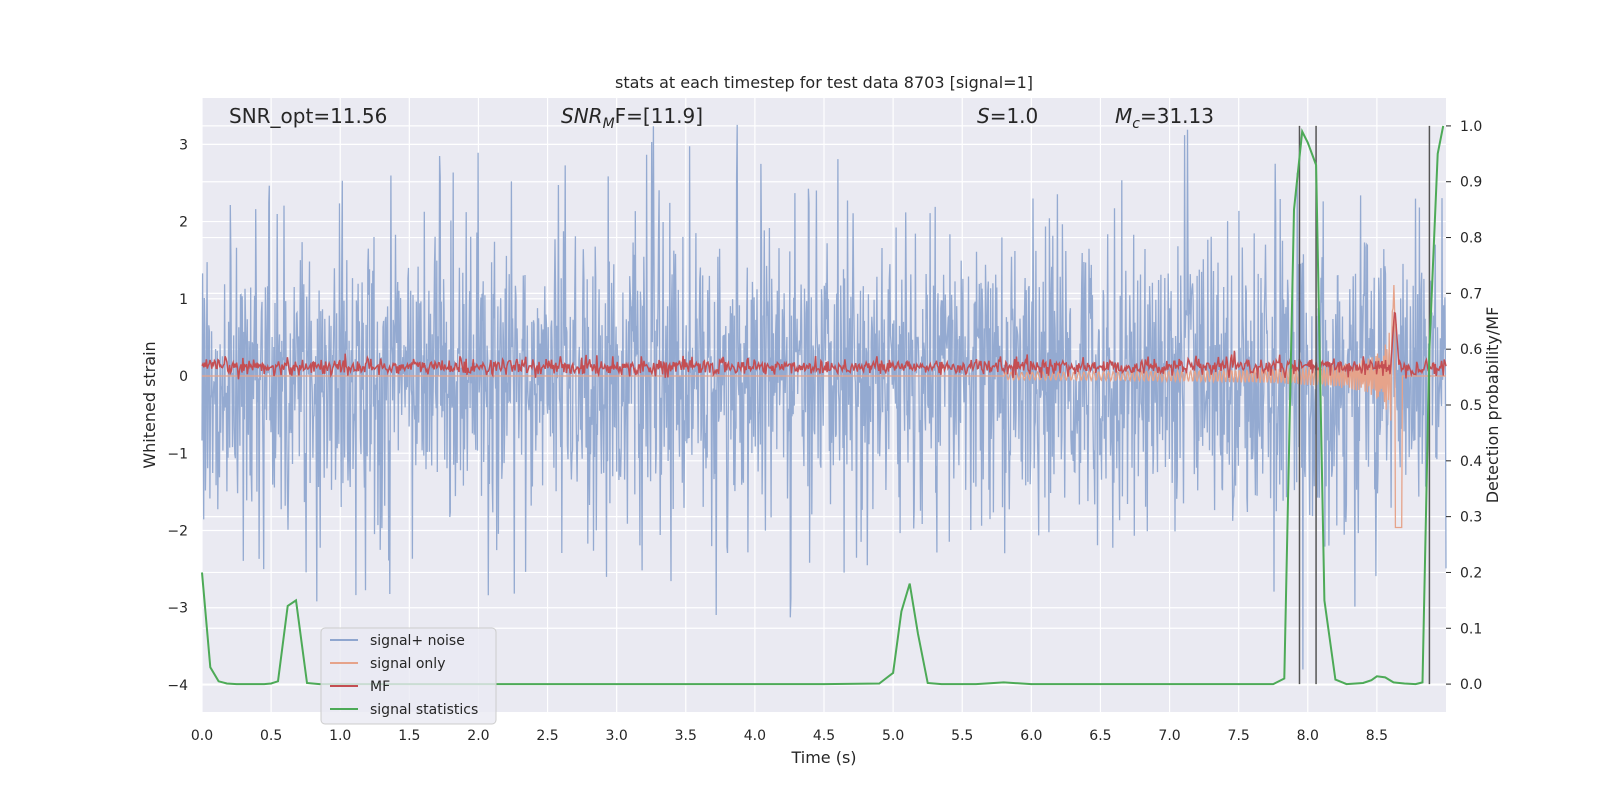  Describe the element at coordinates (1007, 116) in the screenshot. I see `annotation-s: S=1.0` at that location.